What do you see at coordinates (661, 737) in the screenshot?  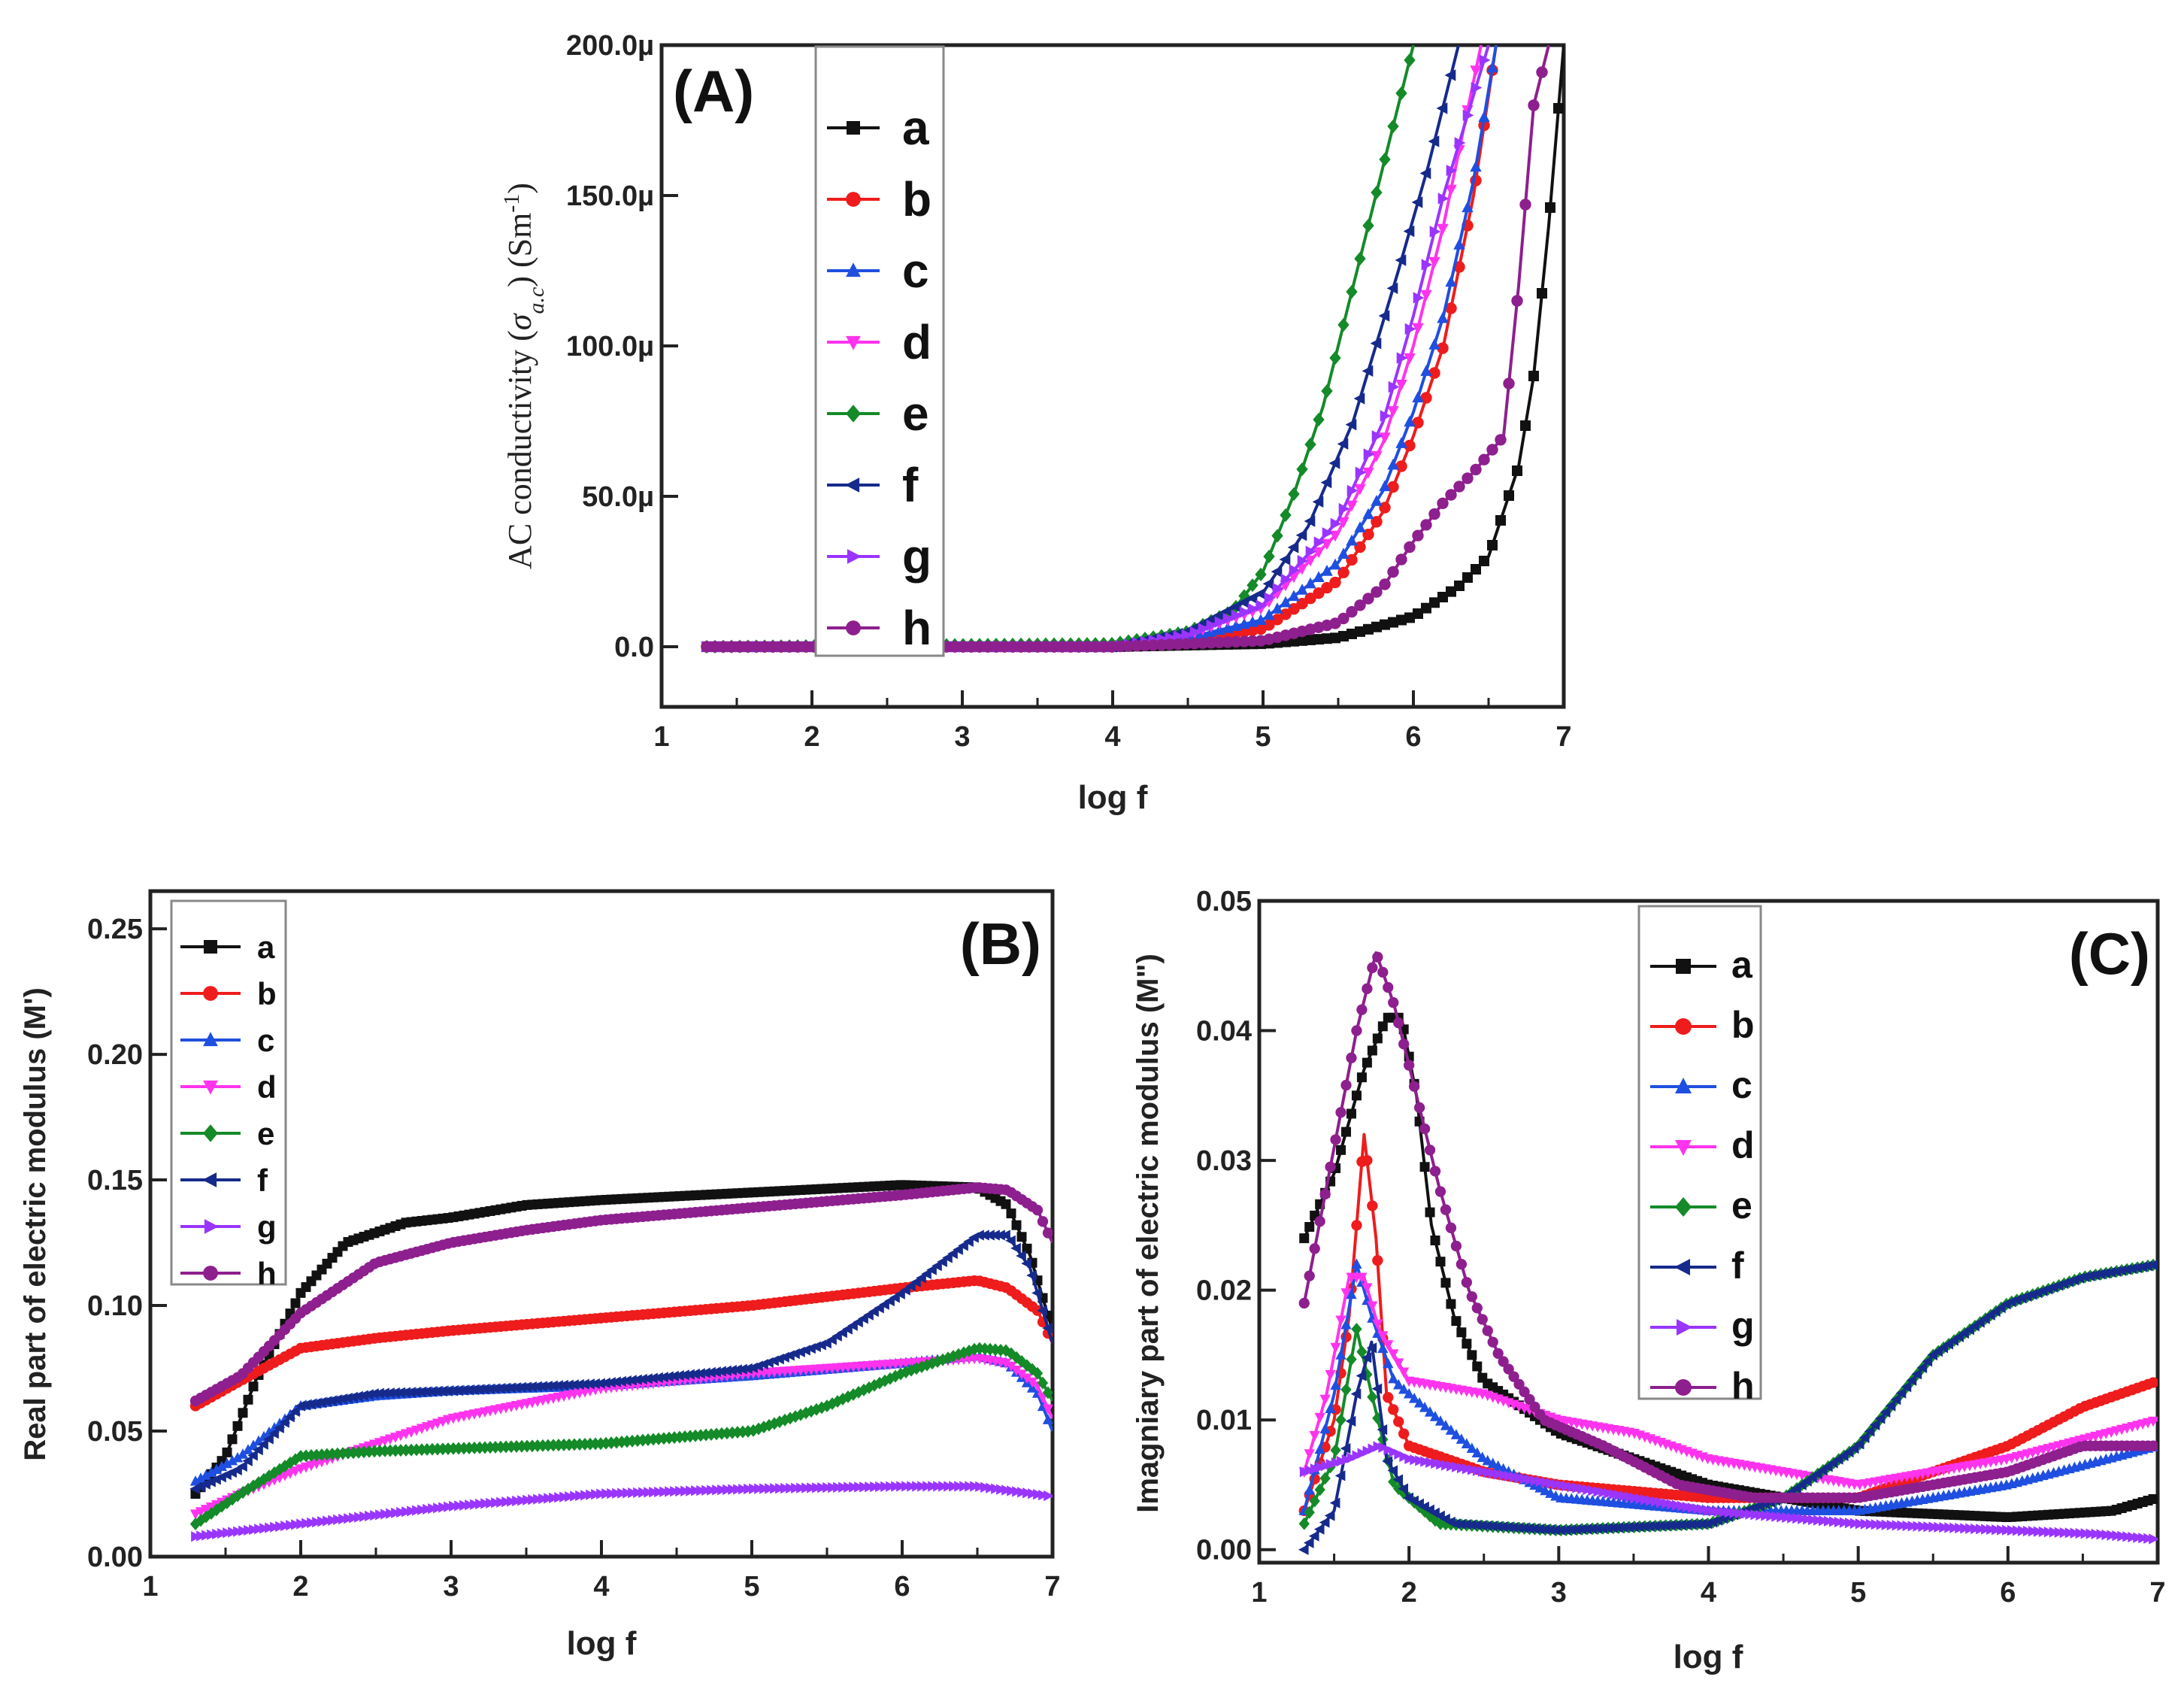 I see `x-tick-label: 1` at bounding box center [661, 737].